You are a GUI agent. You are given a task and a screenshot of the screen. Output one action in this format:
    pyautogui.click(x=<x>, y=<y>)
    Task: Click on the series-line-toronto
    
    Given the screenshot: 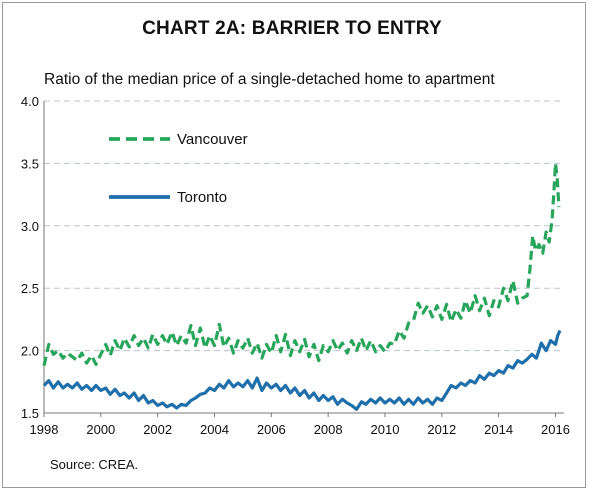 What is the action you would take?
    pyautogui.click(x=302, y=370)
    